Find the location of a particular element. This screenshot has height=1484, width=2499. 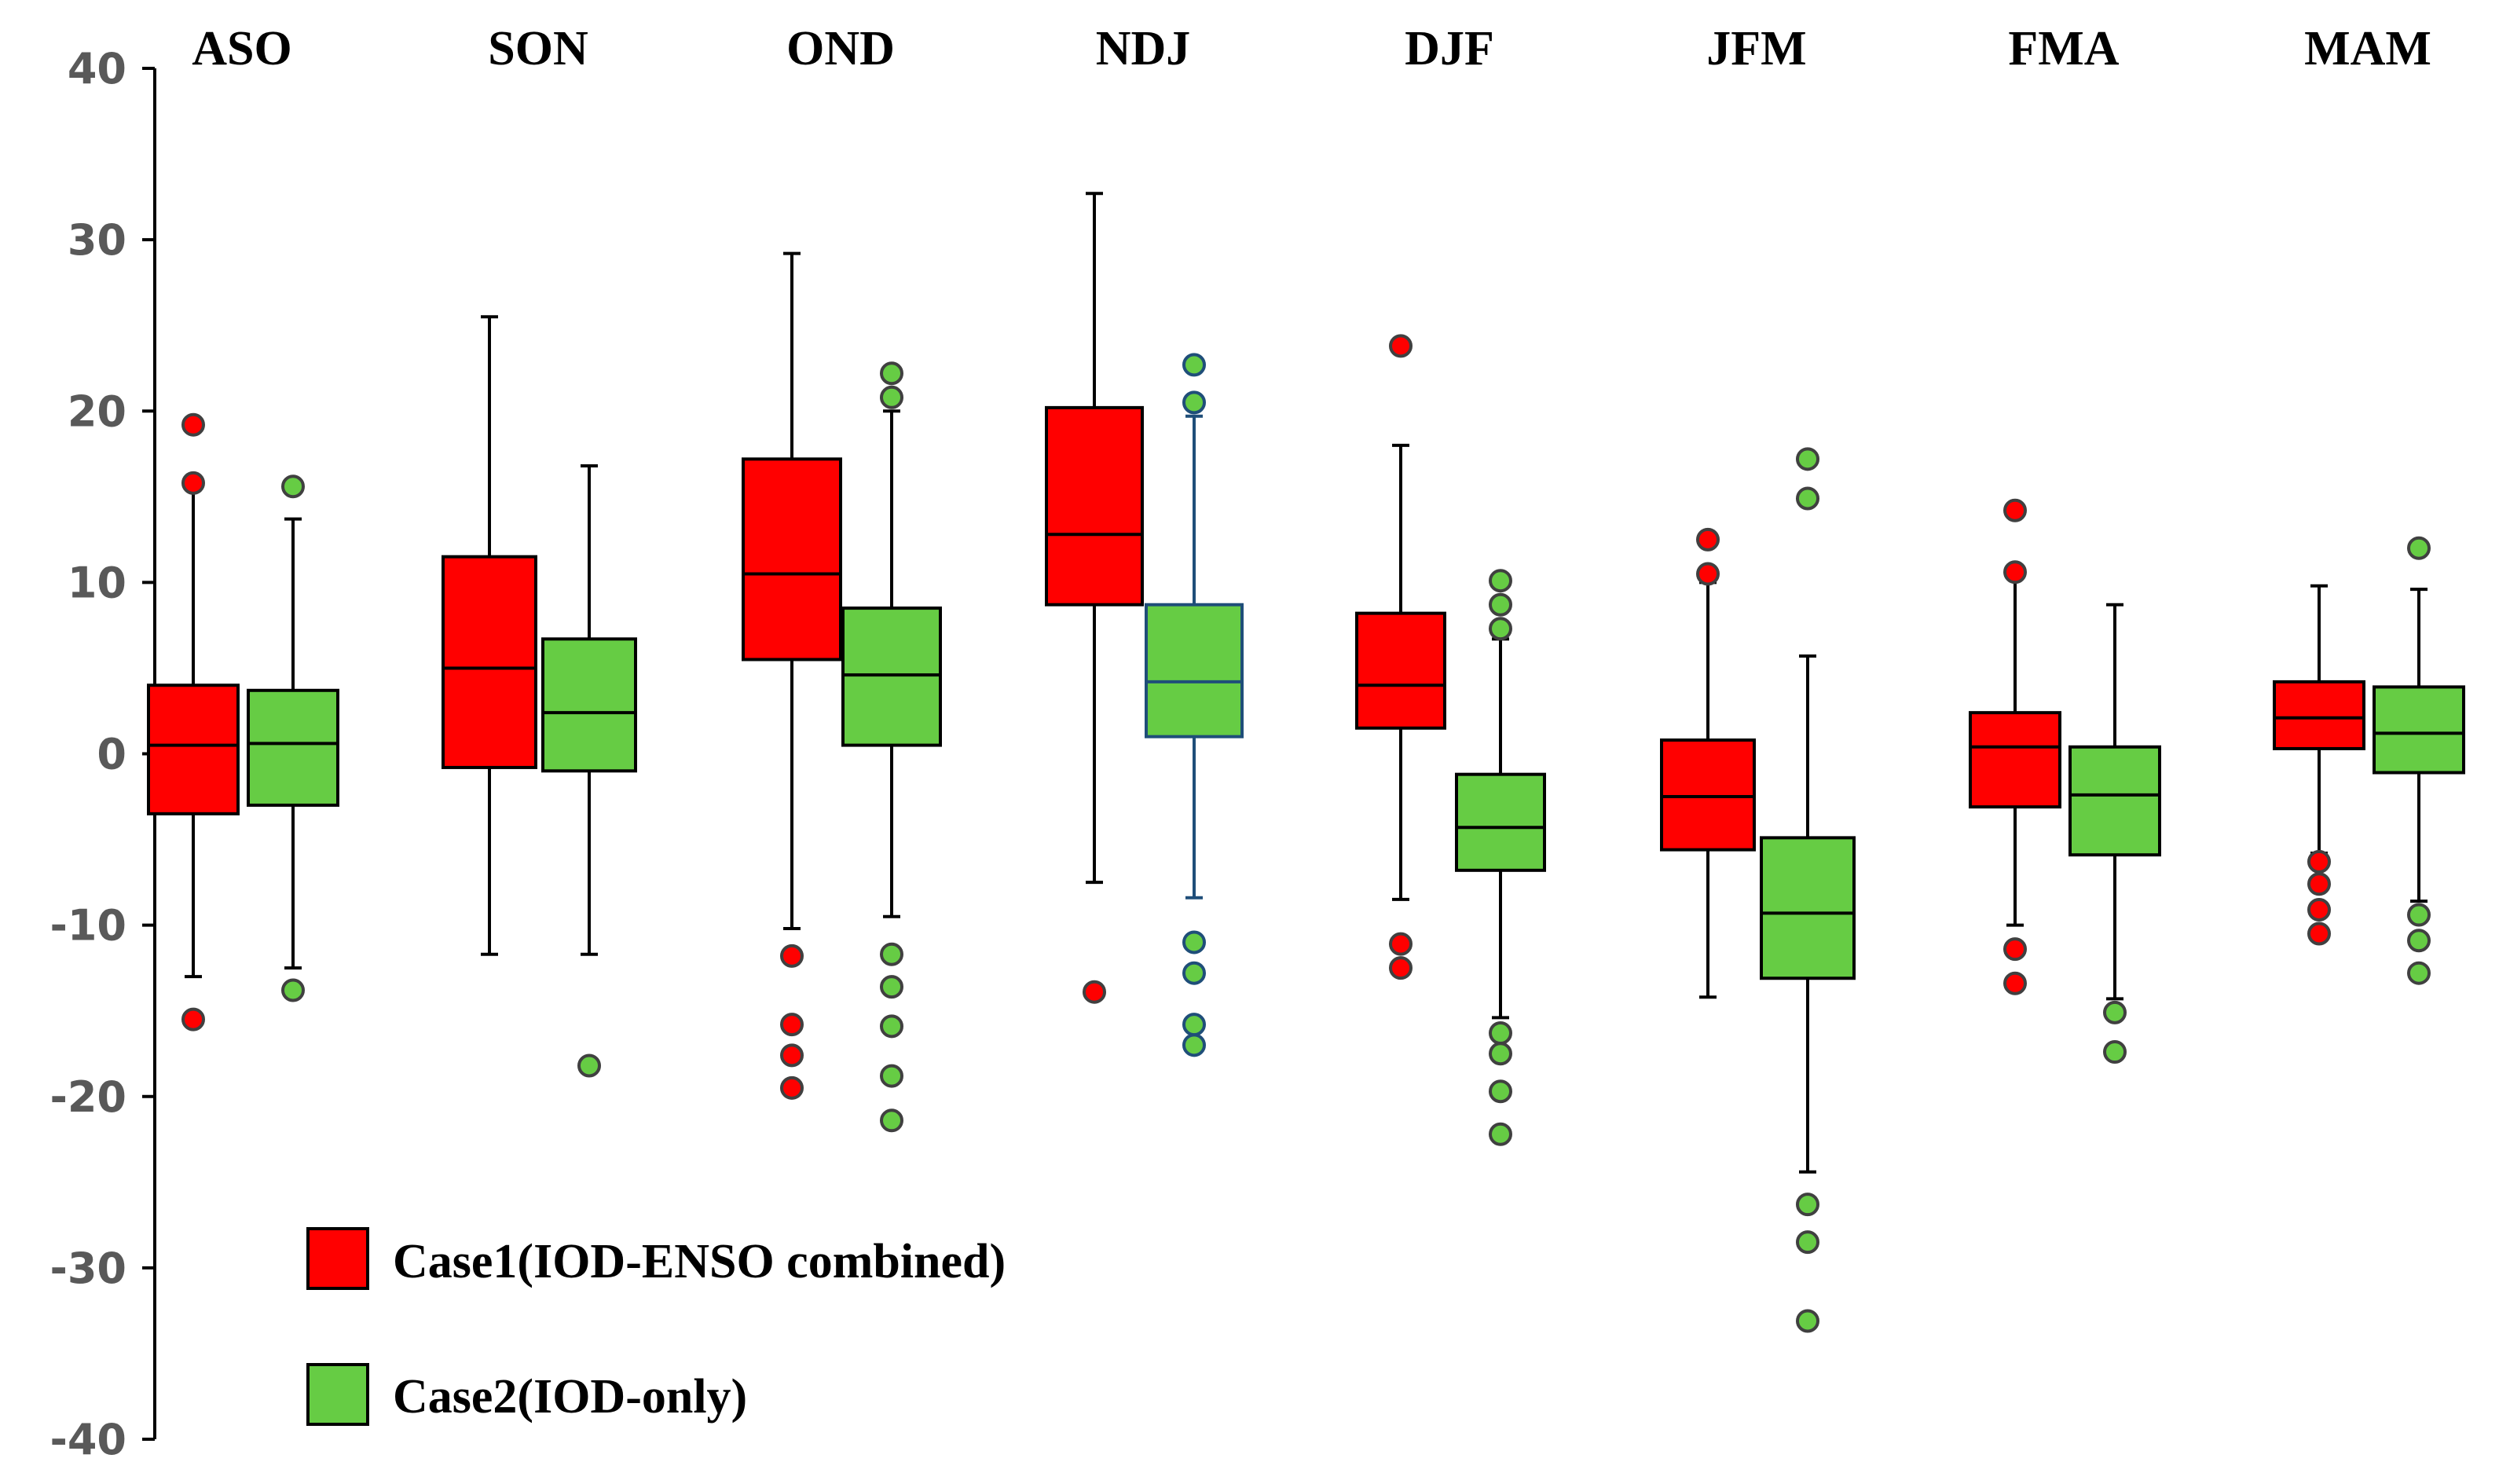

box-case1-son is located at coordinates (489, 635).